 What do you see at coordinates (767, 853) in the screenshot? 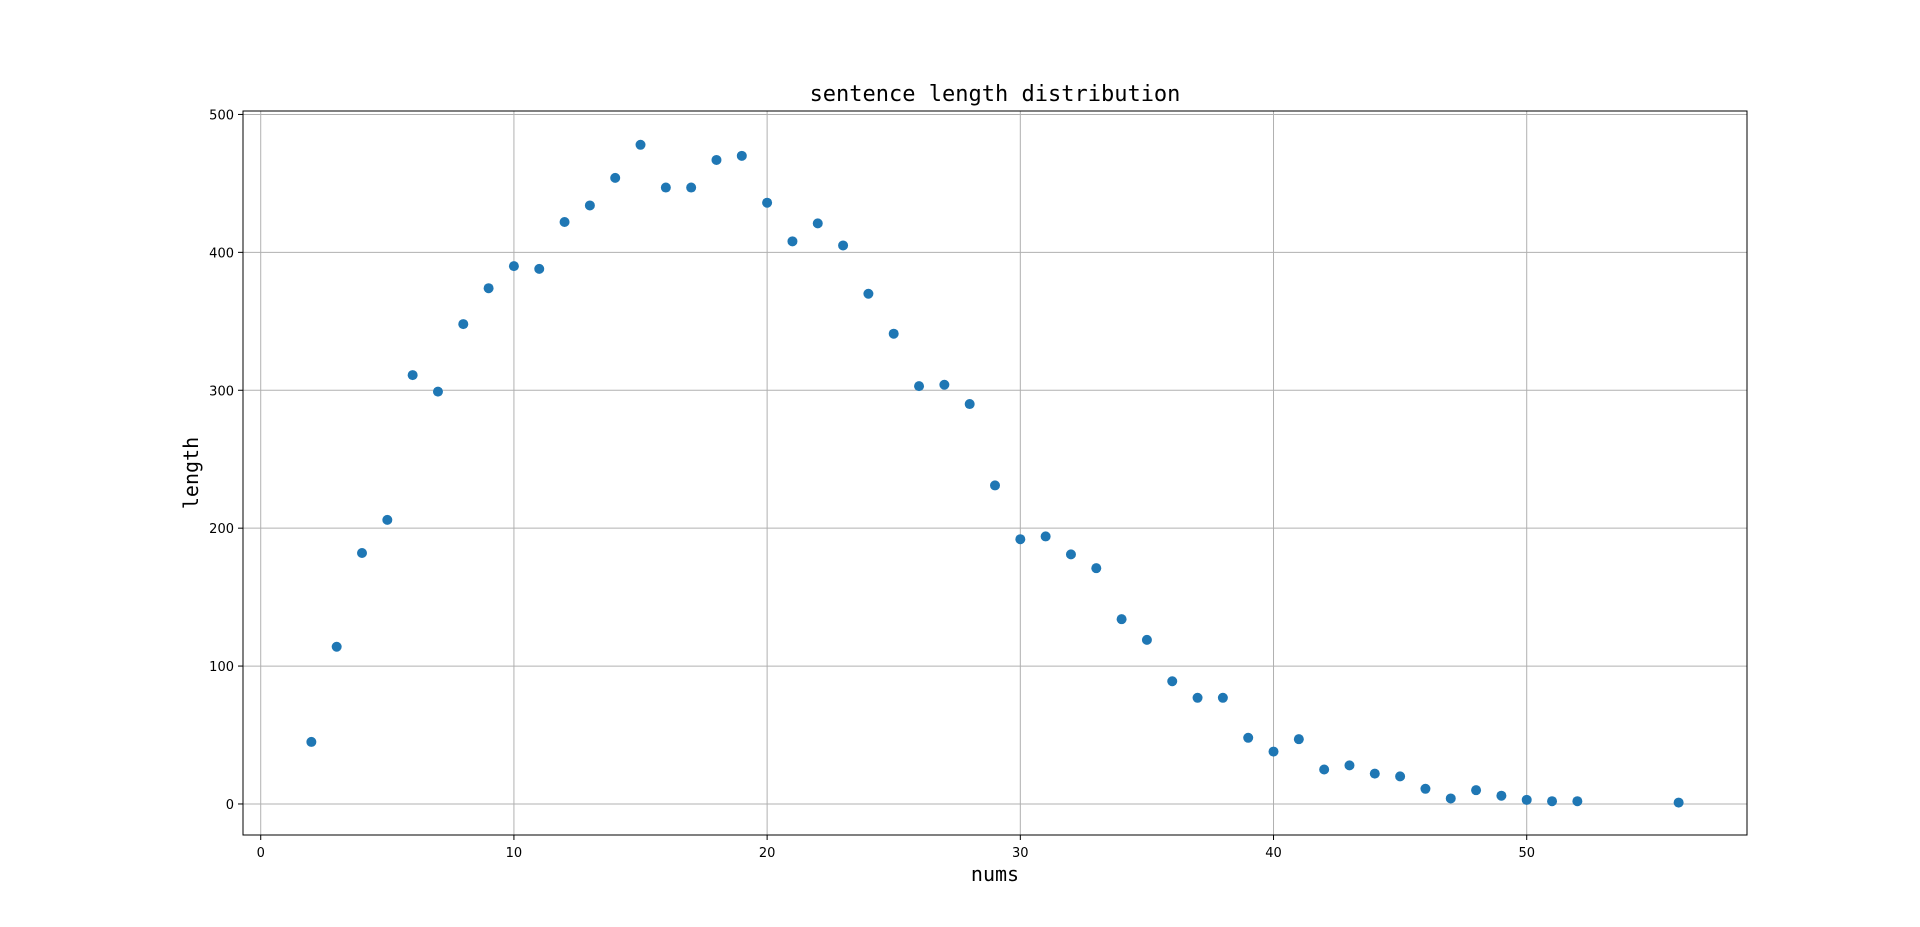
I see `x-tick-label: 20` at bounding box center [767, 853].